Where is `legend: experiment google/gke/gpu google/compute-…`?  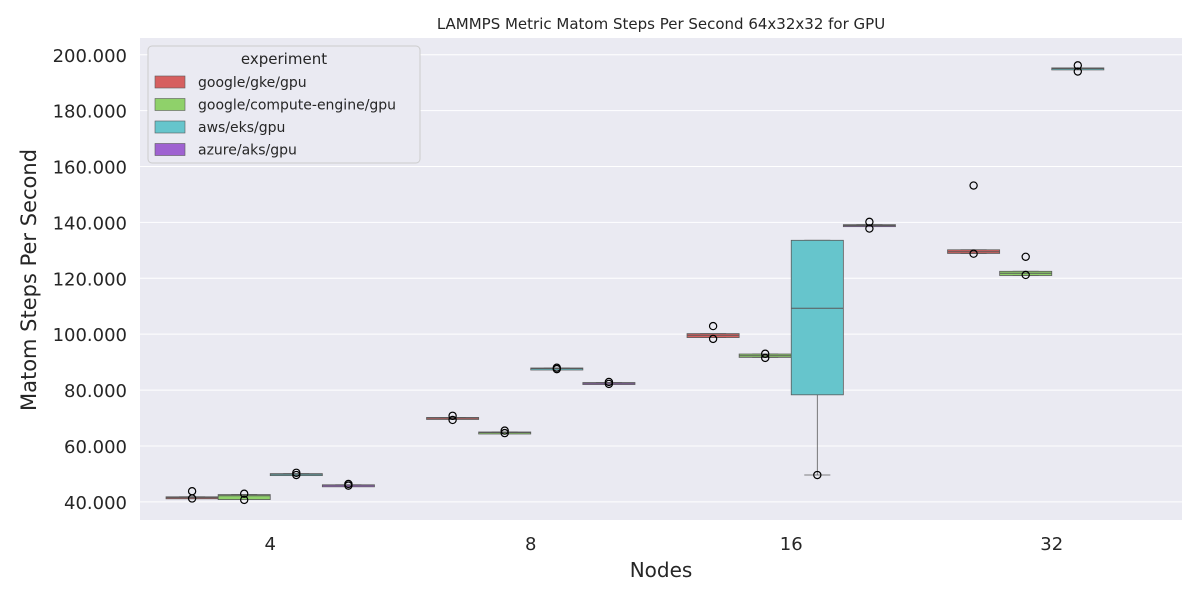 legend: experiment google/gke/gpu google/compute-… is located at coordinates (284, 104).